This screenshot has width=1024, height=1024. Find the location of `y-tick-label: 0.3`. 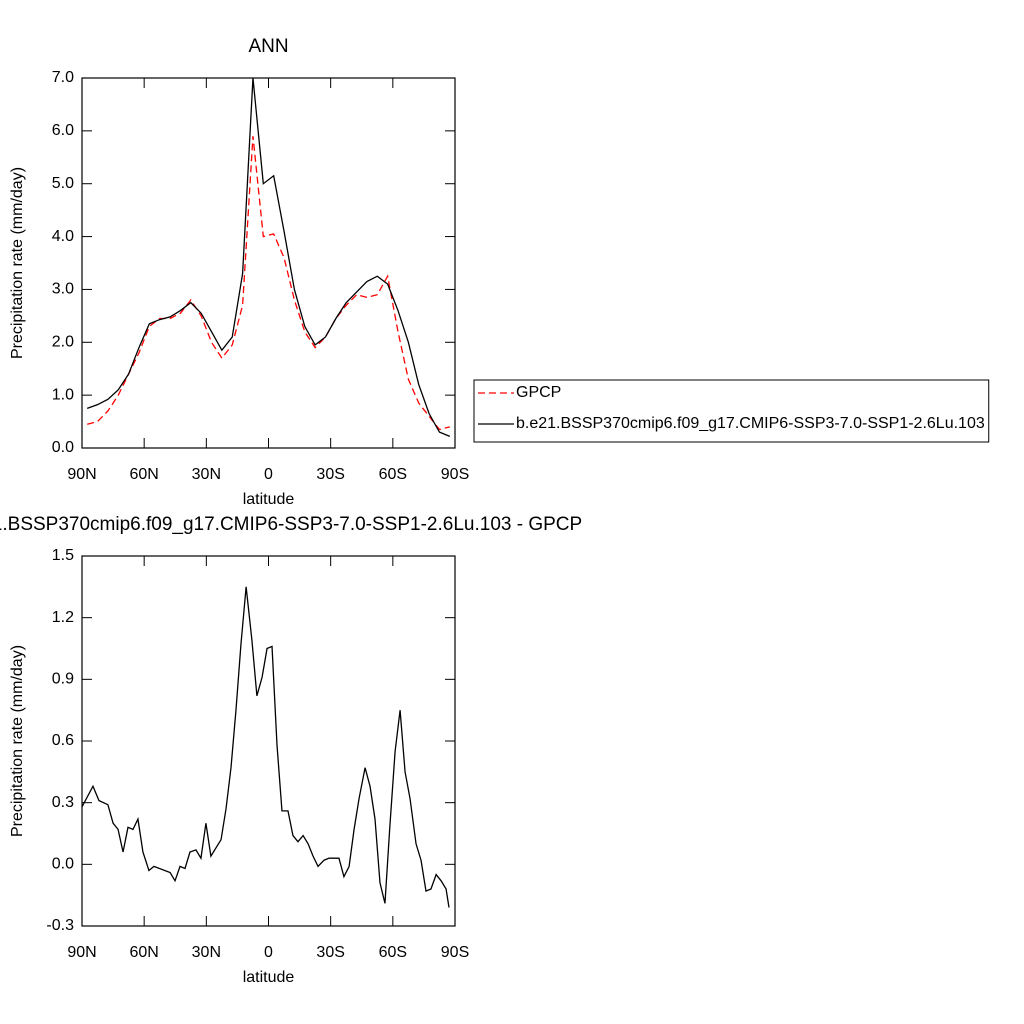

y-tick-label: 0.3 is located at coordinates (63, 802).